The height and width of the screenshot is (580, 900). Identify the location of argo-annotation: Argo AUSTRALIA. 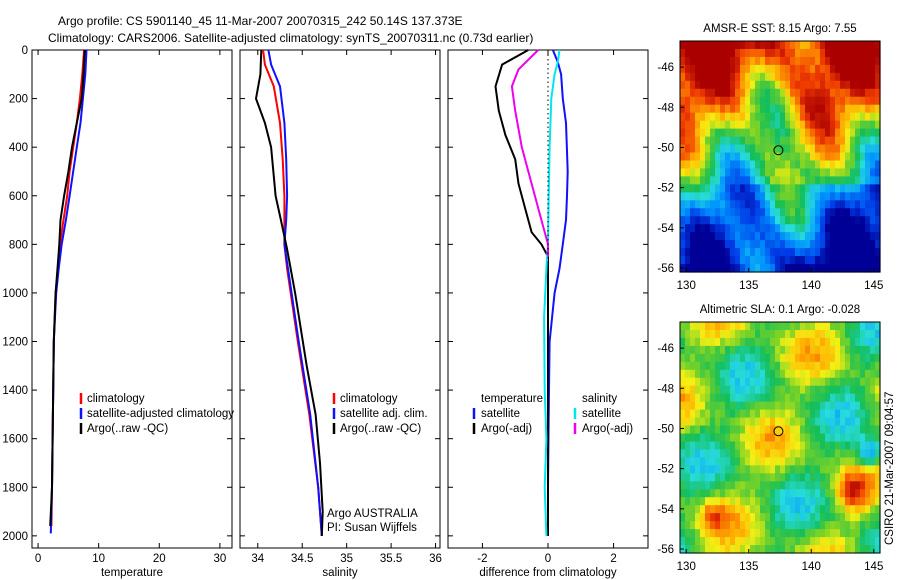
(372, 514).